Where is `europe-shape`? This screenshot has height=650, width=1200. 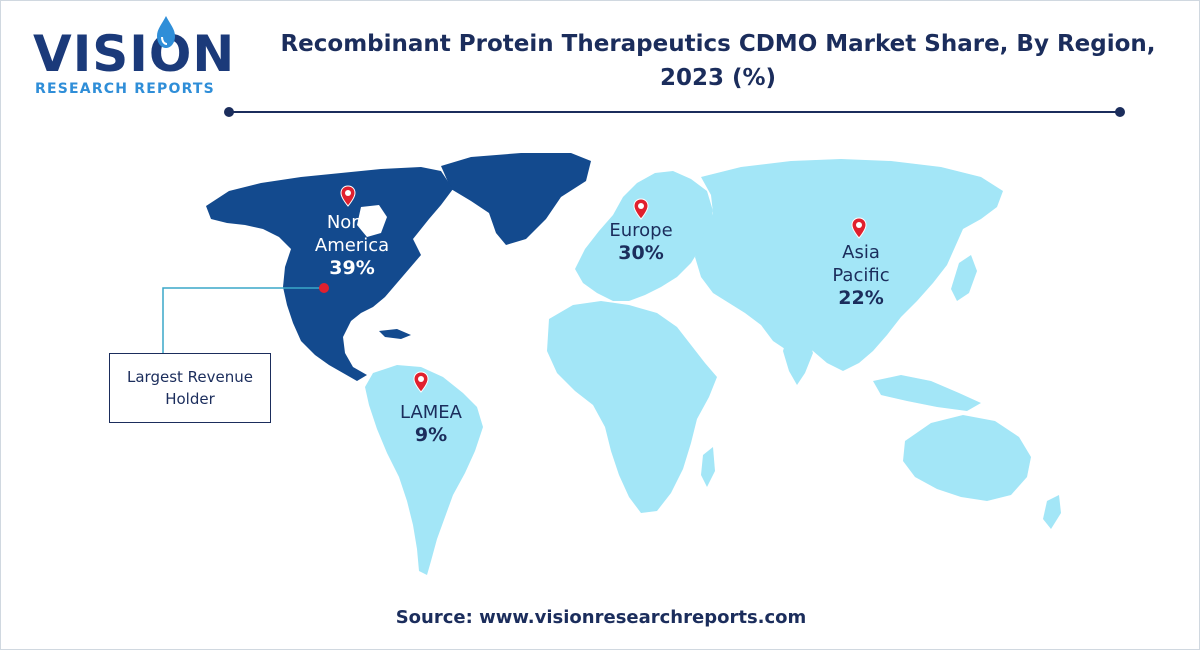
europe-shape is located at coordinates (644, 236).